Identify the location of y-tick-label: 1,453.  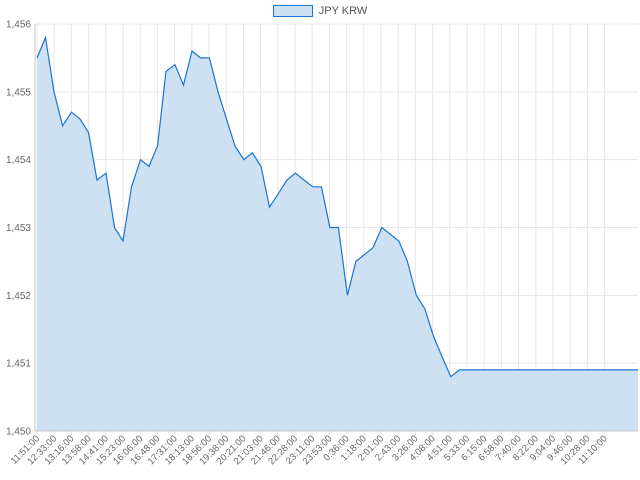
(18, 228).